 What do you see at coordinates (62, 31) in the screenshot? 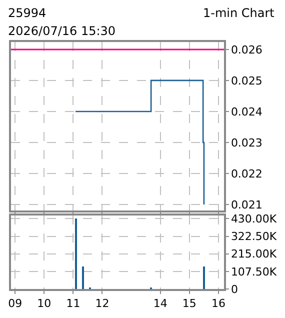
I see `text: 2026/07/16 15:30` at bounding box center [62, 31].